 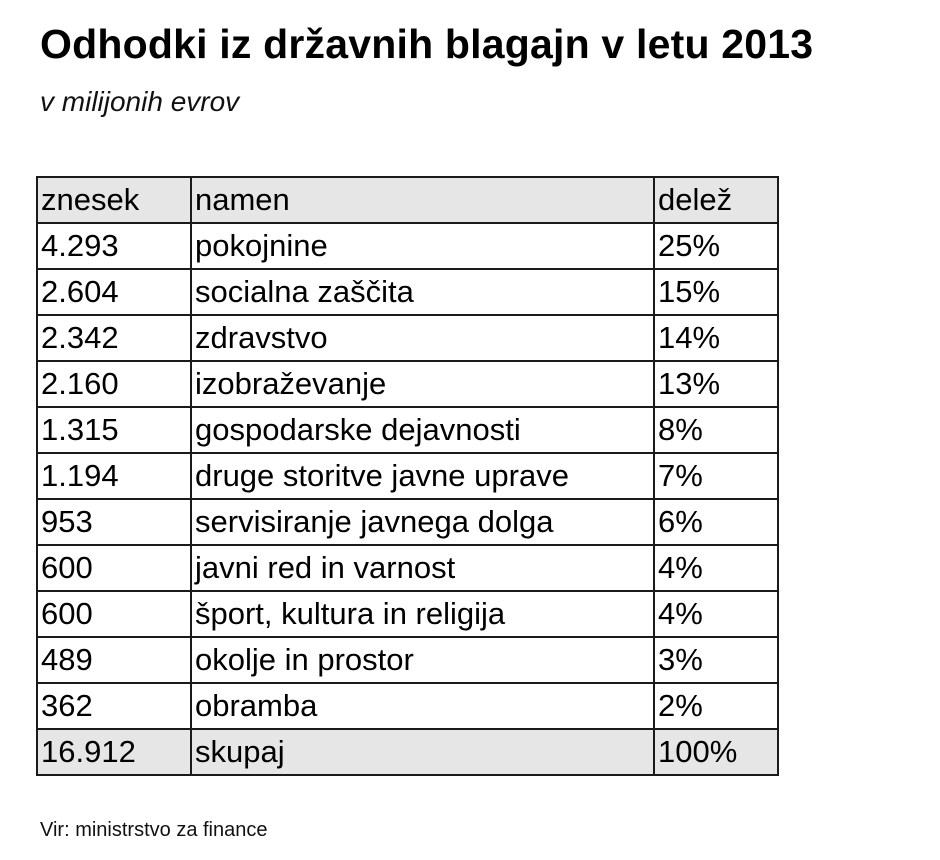 What do you see at coordinates (114, 430) in the screenshot?
I see `amount-cell: 1.315` at bounding box center [114, 430].